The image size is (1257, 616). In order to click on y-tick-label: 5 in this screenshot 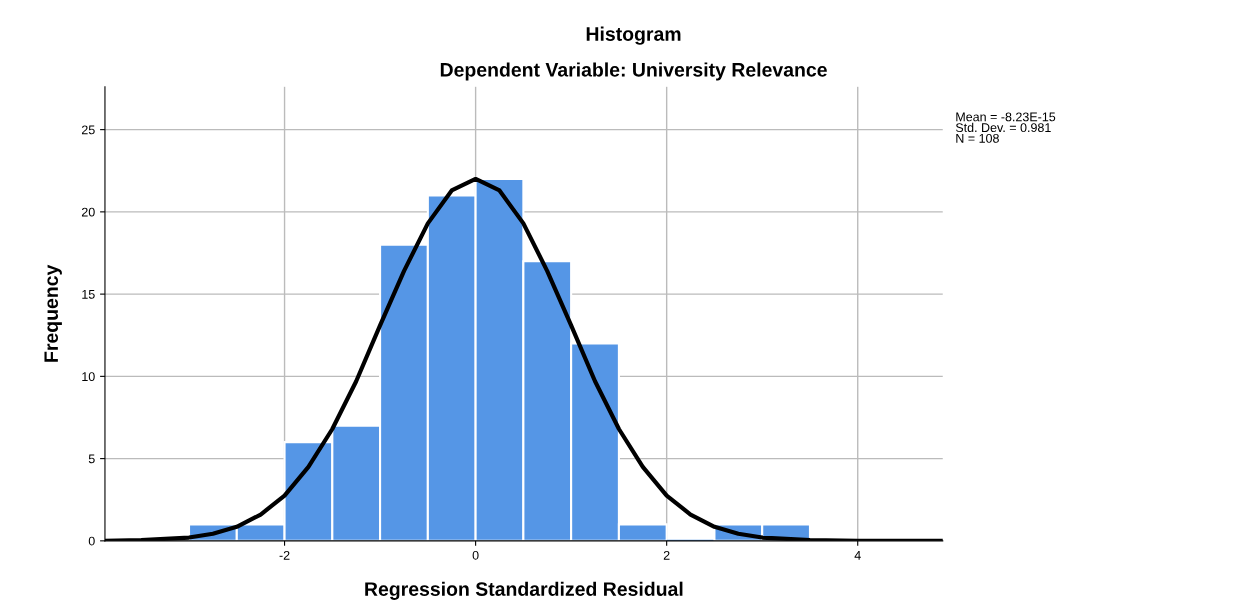, I will do `click(91, 459)`.